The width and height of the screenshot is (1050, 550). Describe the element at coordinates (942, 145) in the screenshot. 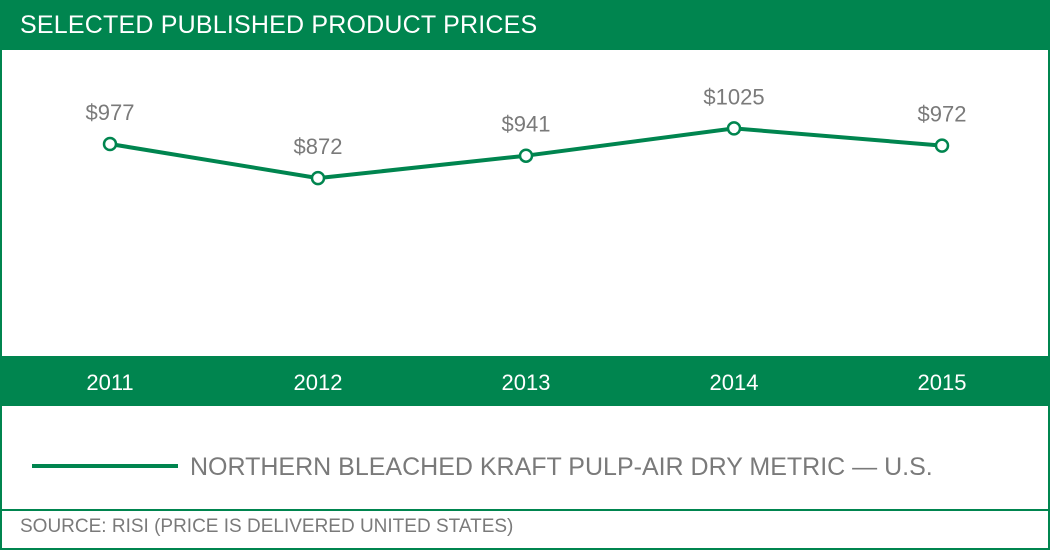

I see `data-point-2015` at that location.